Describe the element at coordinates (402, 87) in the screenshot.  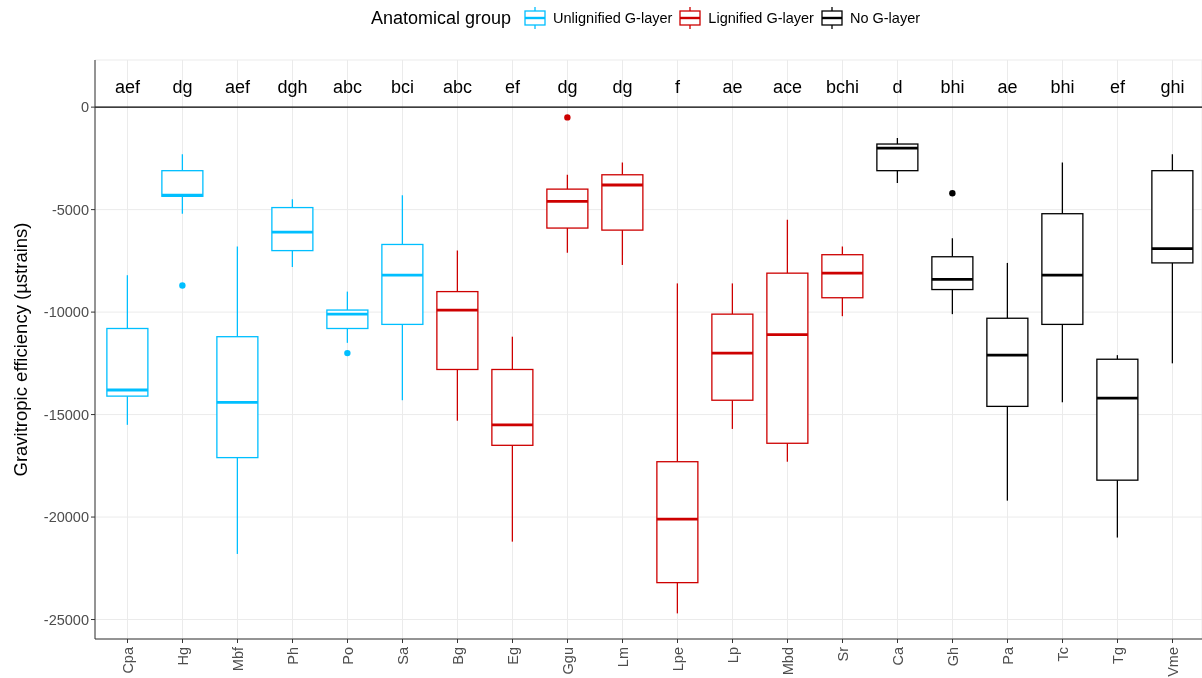
I see `annotation: bci` at that location.